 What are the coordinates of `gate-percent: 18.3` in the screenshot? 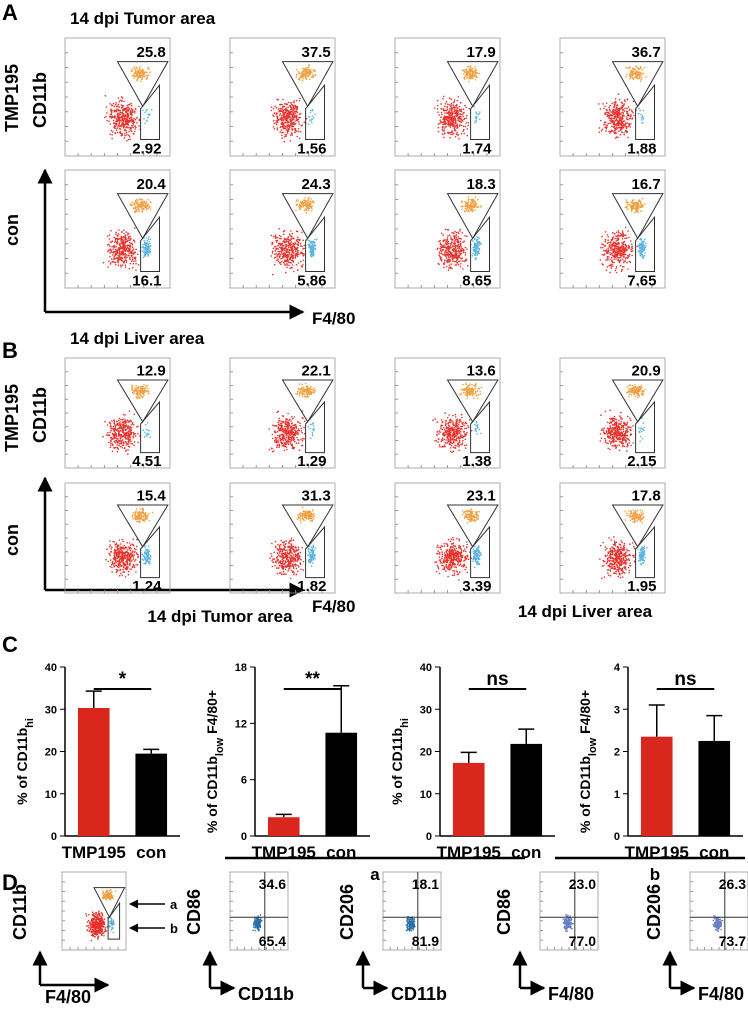 It's located at (480, 184).